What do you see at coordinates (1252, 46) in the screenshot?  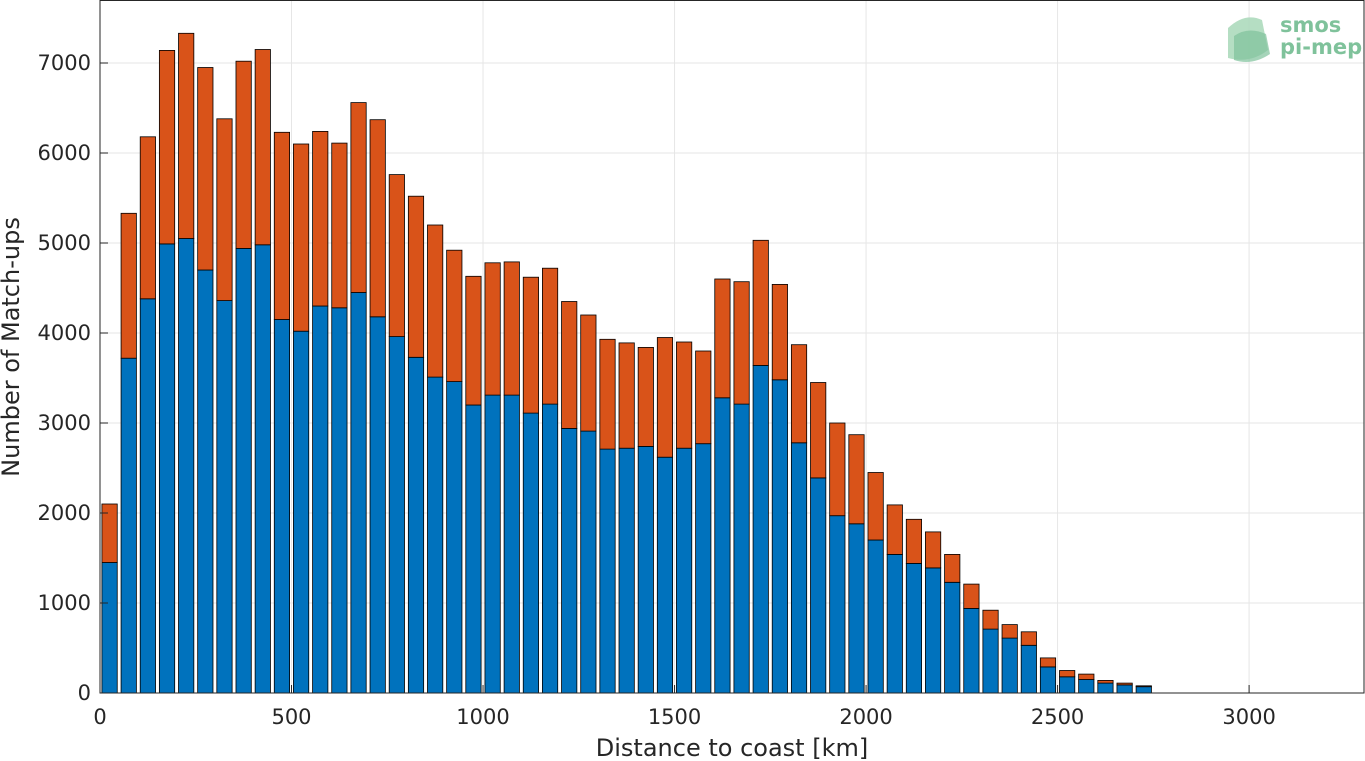 I see `logo-wave-icon` at bounding box center [1252, 46].